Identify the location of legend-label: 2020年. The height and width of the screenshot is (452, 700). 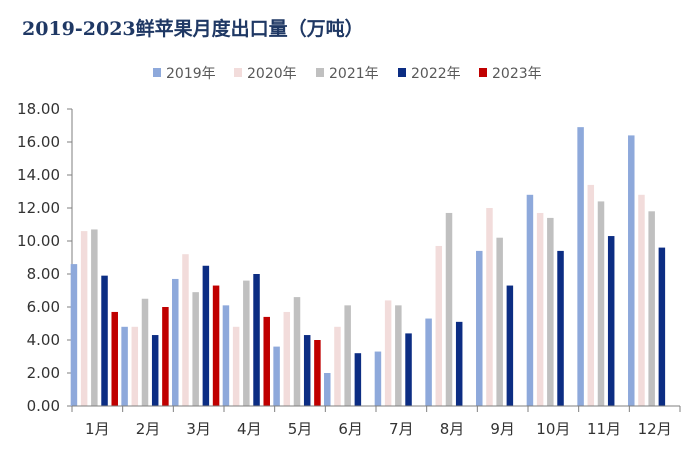
(272, 74).